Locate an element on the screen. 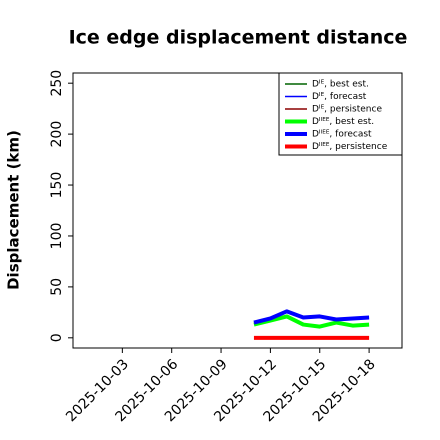 The width and height of the screenshot is (440, 440). y-tick-label: 250 is located at coordinates (57, 83).